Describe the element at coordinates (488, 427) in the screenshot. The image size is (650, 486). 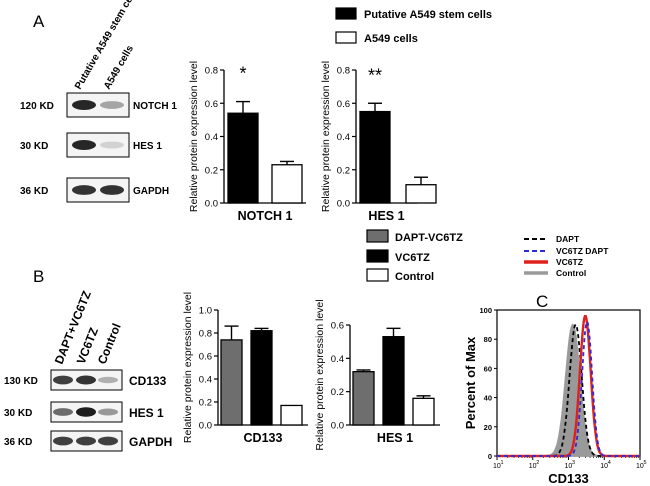
I see `y-tick-label: 20` at that location.